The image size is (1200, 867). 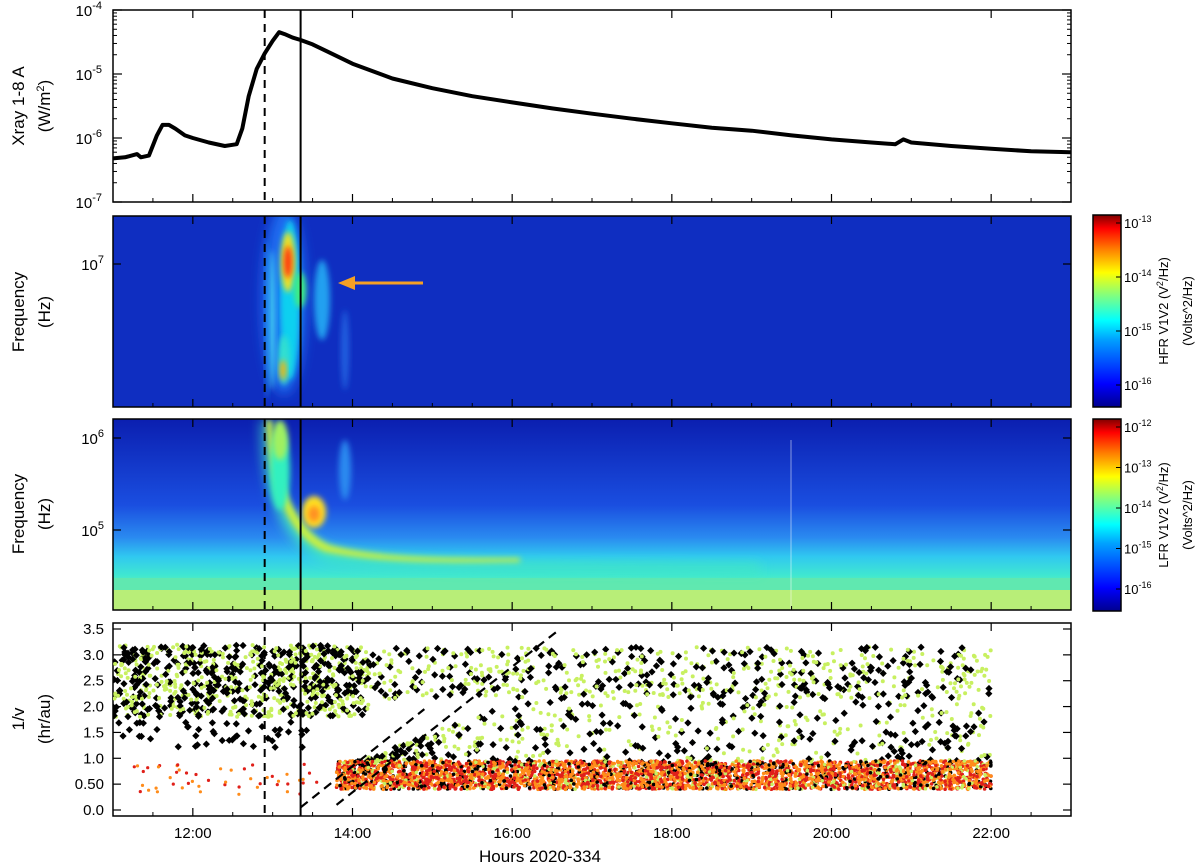 What do you see at coordinates (1137, 276) in the screenshot?
I see `hfr-cb-tick-label: 10-14` at bounding box center [1137, 276].